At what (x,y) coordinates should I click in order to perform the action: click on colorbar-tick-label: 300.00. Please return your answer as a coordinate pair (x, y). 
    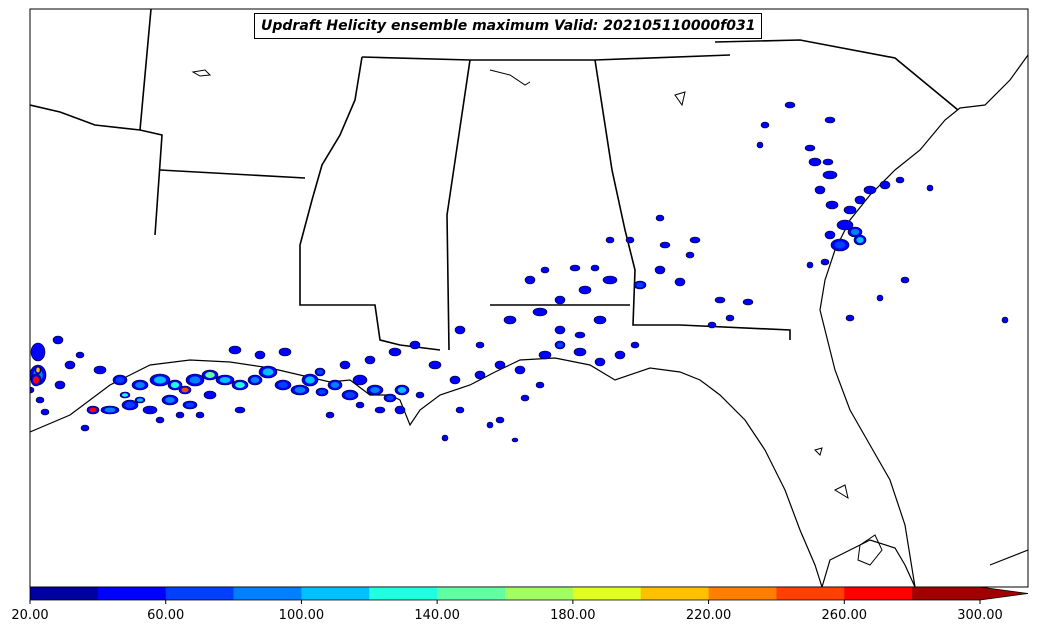
    Looking at the image, I should click on (980, 615).